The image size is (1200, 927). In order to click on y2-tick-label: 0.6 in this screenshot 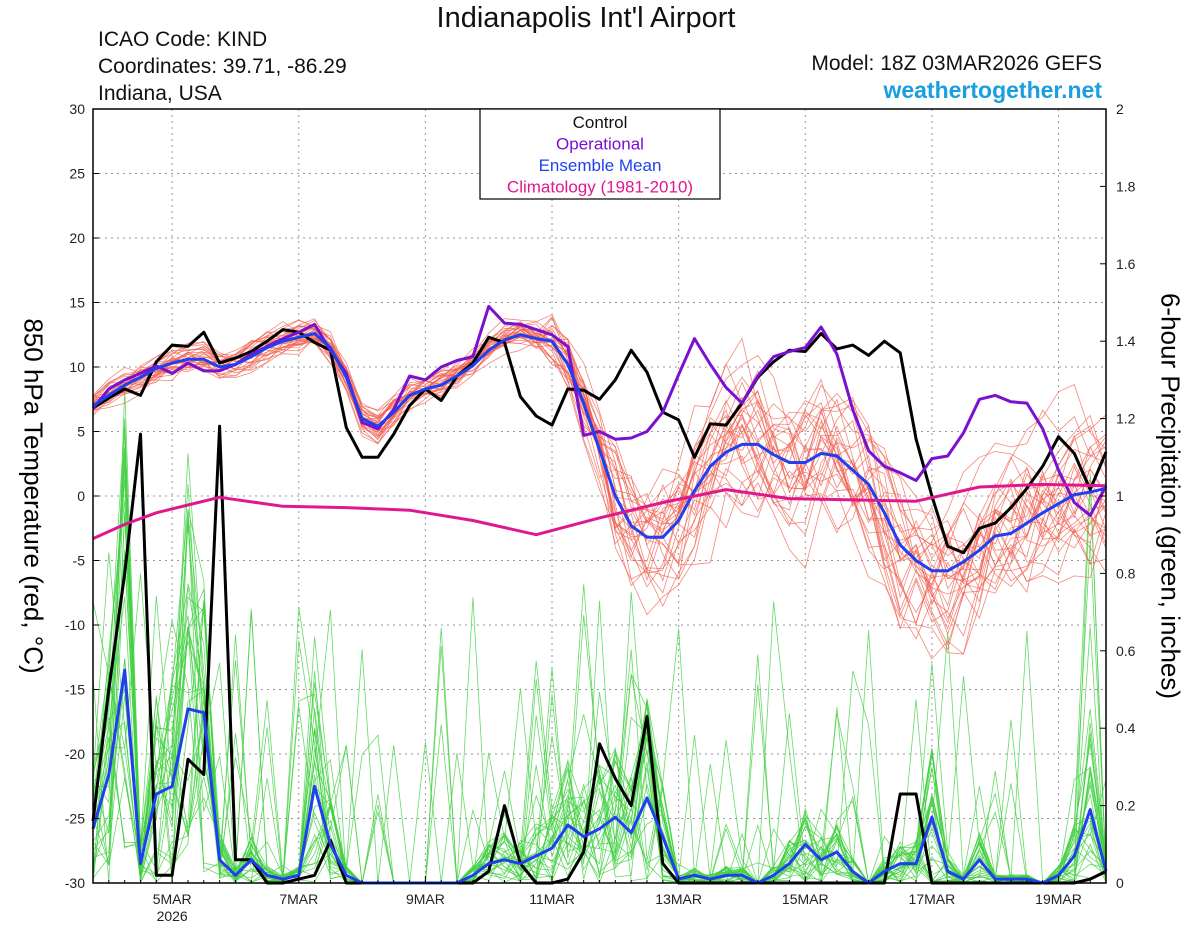, I will do `click(1126, 651)`.